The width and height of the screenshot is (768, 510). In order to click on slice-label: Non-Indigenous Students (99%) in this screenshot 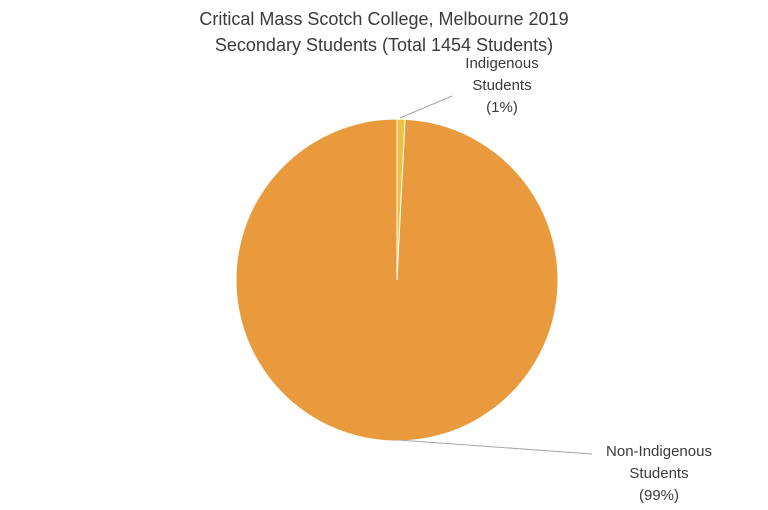, I will do `click(659, 473)`.